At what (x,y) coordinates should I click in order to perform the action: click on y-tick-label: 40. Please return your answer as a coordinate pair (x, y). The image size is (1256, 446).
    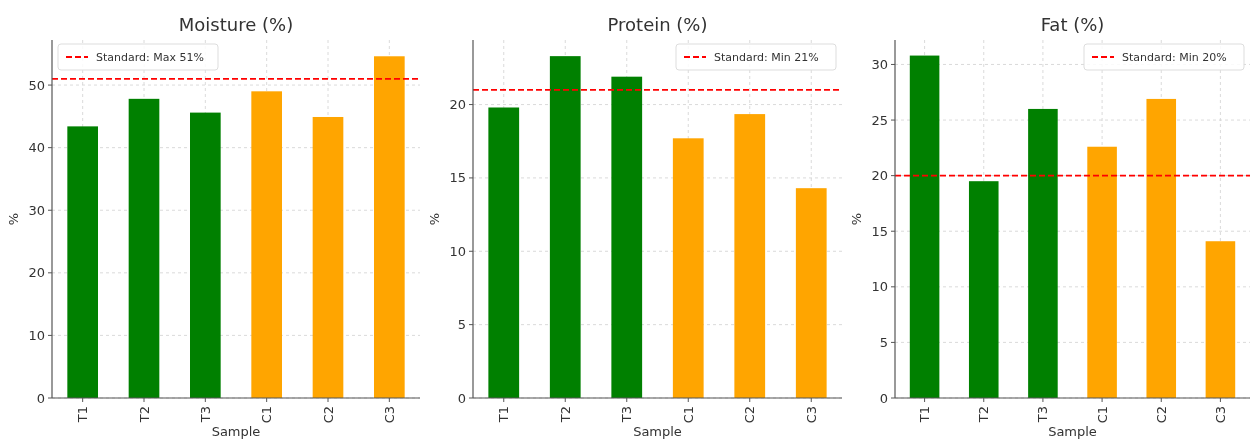
    Looking at the image, I should click on (36, 148).